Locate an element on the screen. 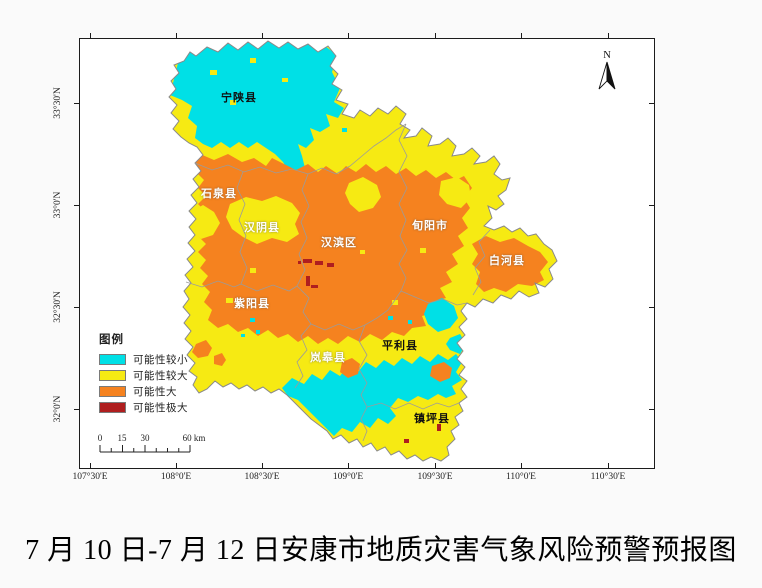  scalebar-label: 15 is located at coordinates (122, 438).